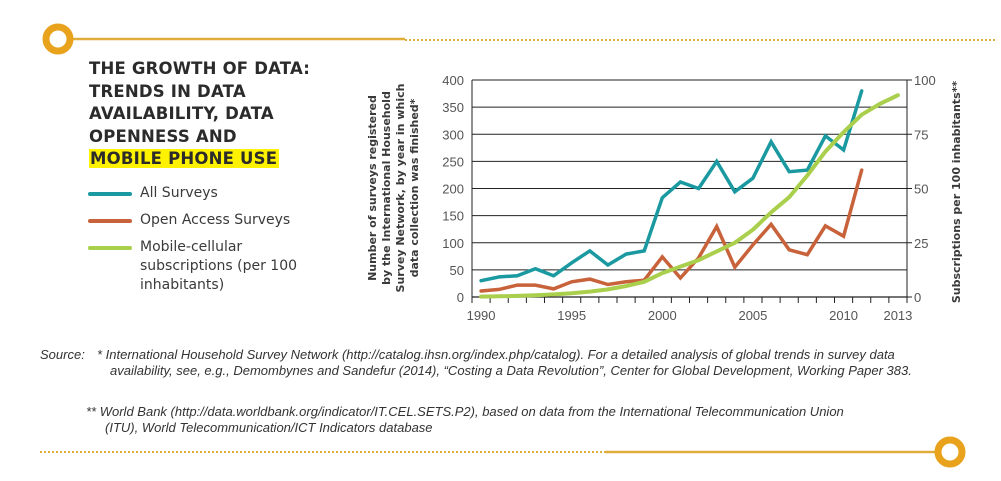 This screenshot has height=481, width=1001. What do you see at coordinates (453, 243) in the screenshot?
I see `y-tick-label-left: 100` at bounding box center [453, 243].